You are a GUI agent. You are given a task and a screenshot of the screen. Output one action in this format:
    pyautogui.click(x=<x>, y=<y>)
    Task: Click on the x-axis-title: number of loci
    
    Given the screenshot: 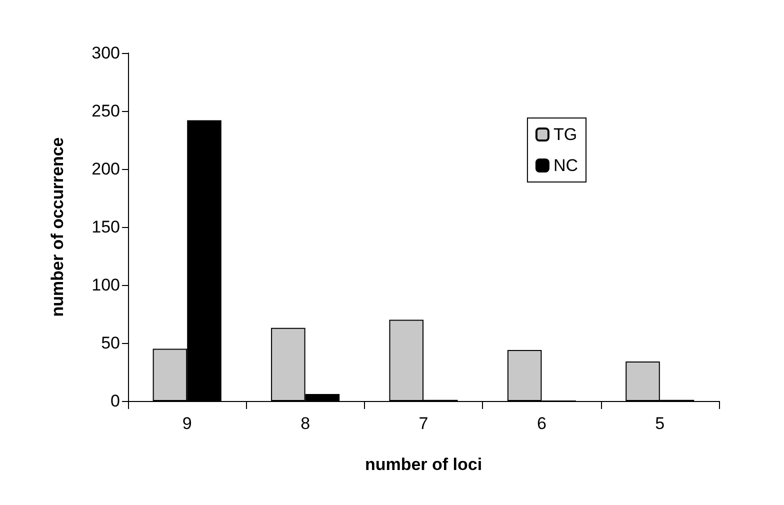 What is the action you would take?
    pyautogui.click(x=423, y=464)
    